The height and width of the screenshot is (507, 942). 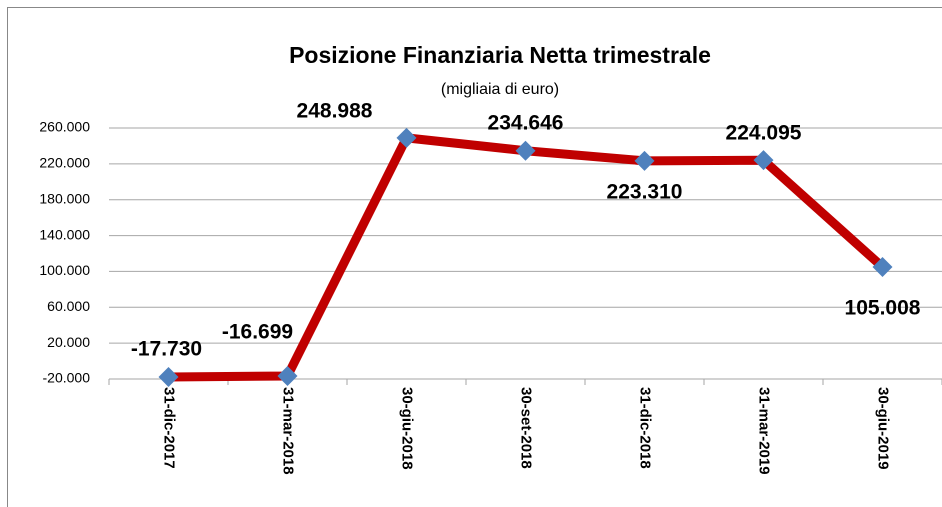 I want to click on data-label: 223.310, so click(x=645, y=191).